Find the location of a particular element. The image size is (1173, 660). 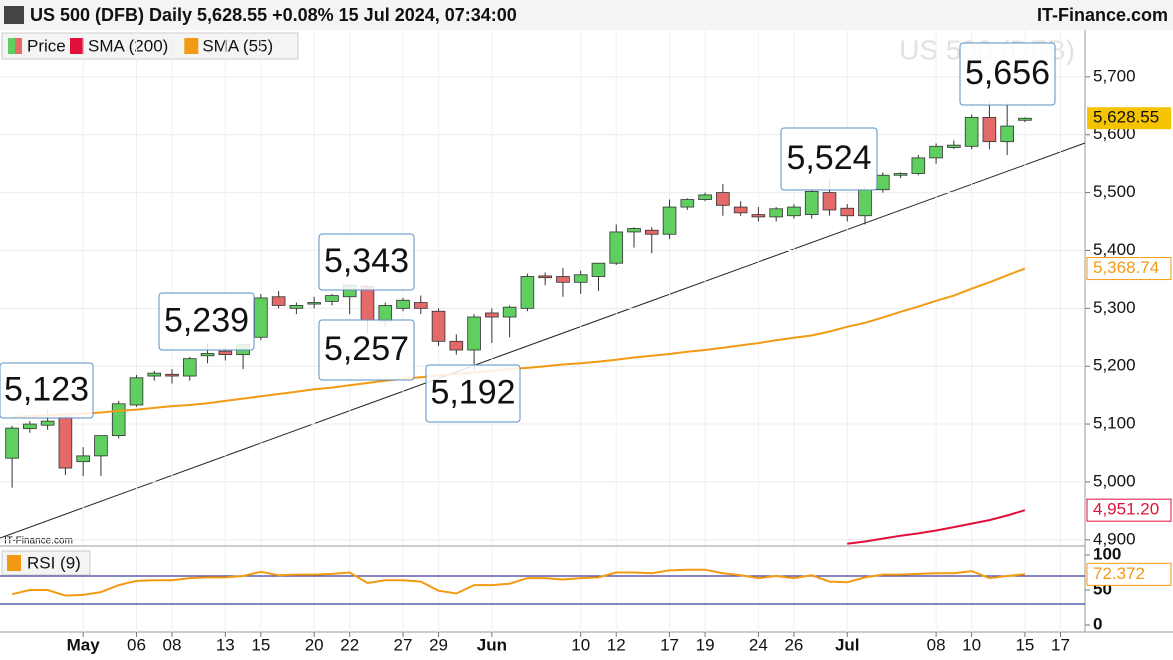

y-tick-label: 5,500 is located at coordinates (1114, 191).